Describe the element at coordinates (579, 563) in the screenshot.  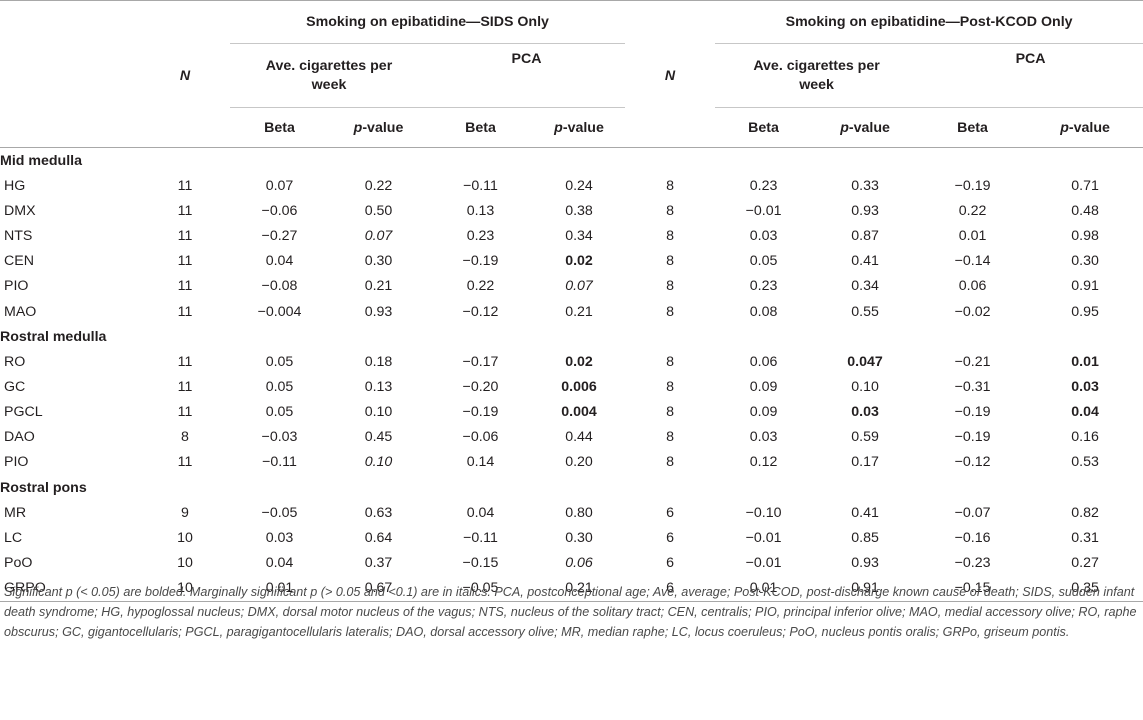
I see `table-cell: 0.06` at that location.